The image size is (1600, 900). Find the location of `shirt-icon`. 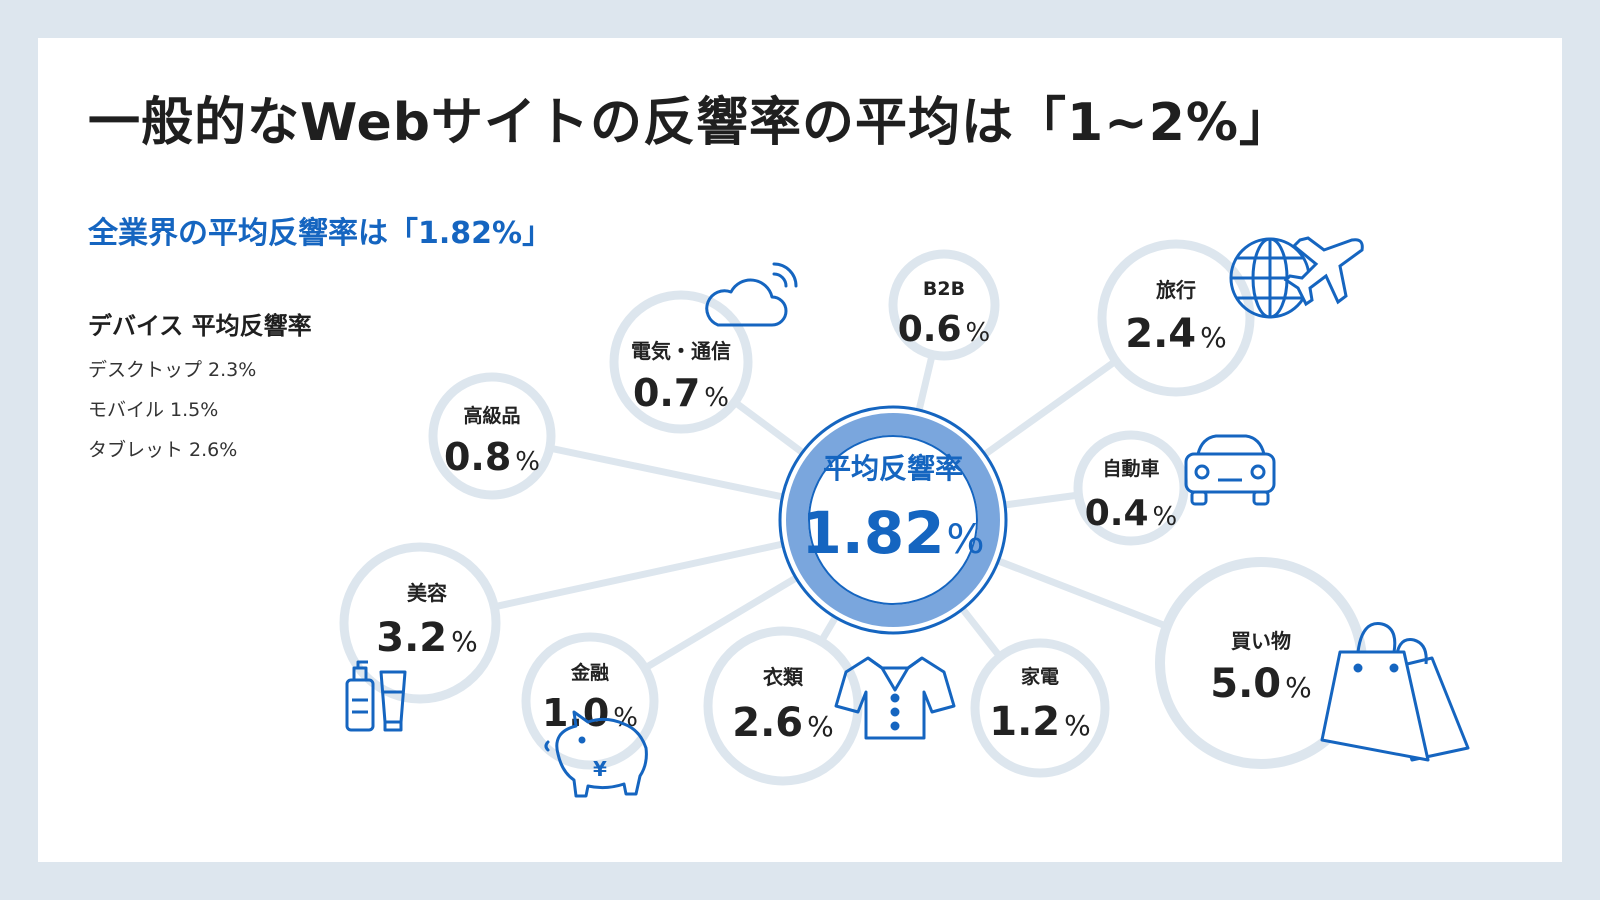

shirt-icon is located at coordinates (895, 698).